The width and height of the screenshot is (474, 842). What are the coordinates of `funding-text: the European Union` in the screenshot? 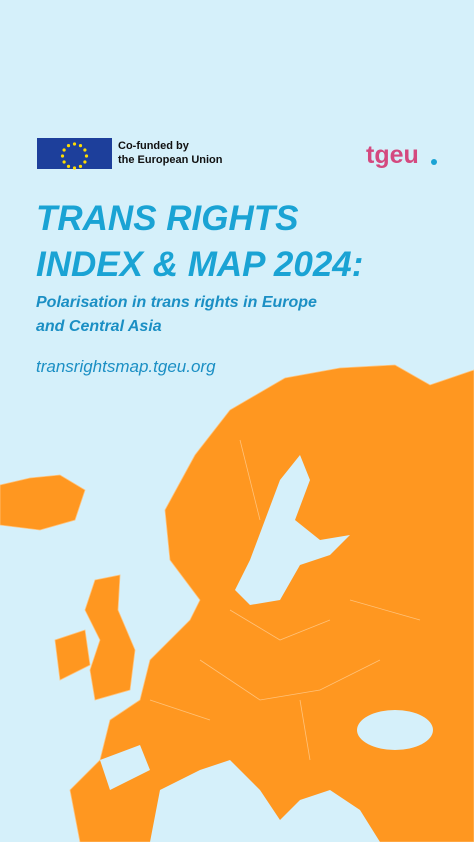 It's located at (170, 160).